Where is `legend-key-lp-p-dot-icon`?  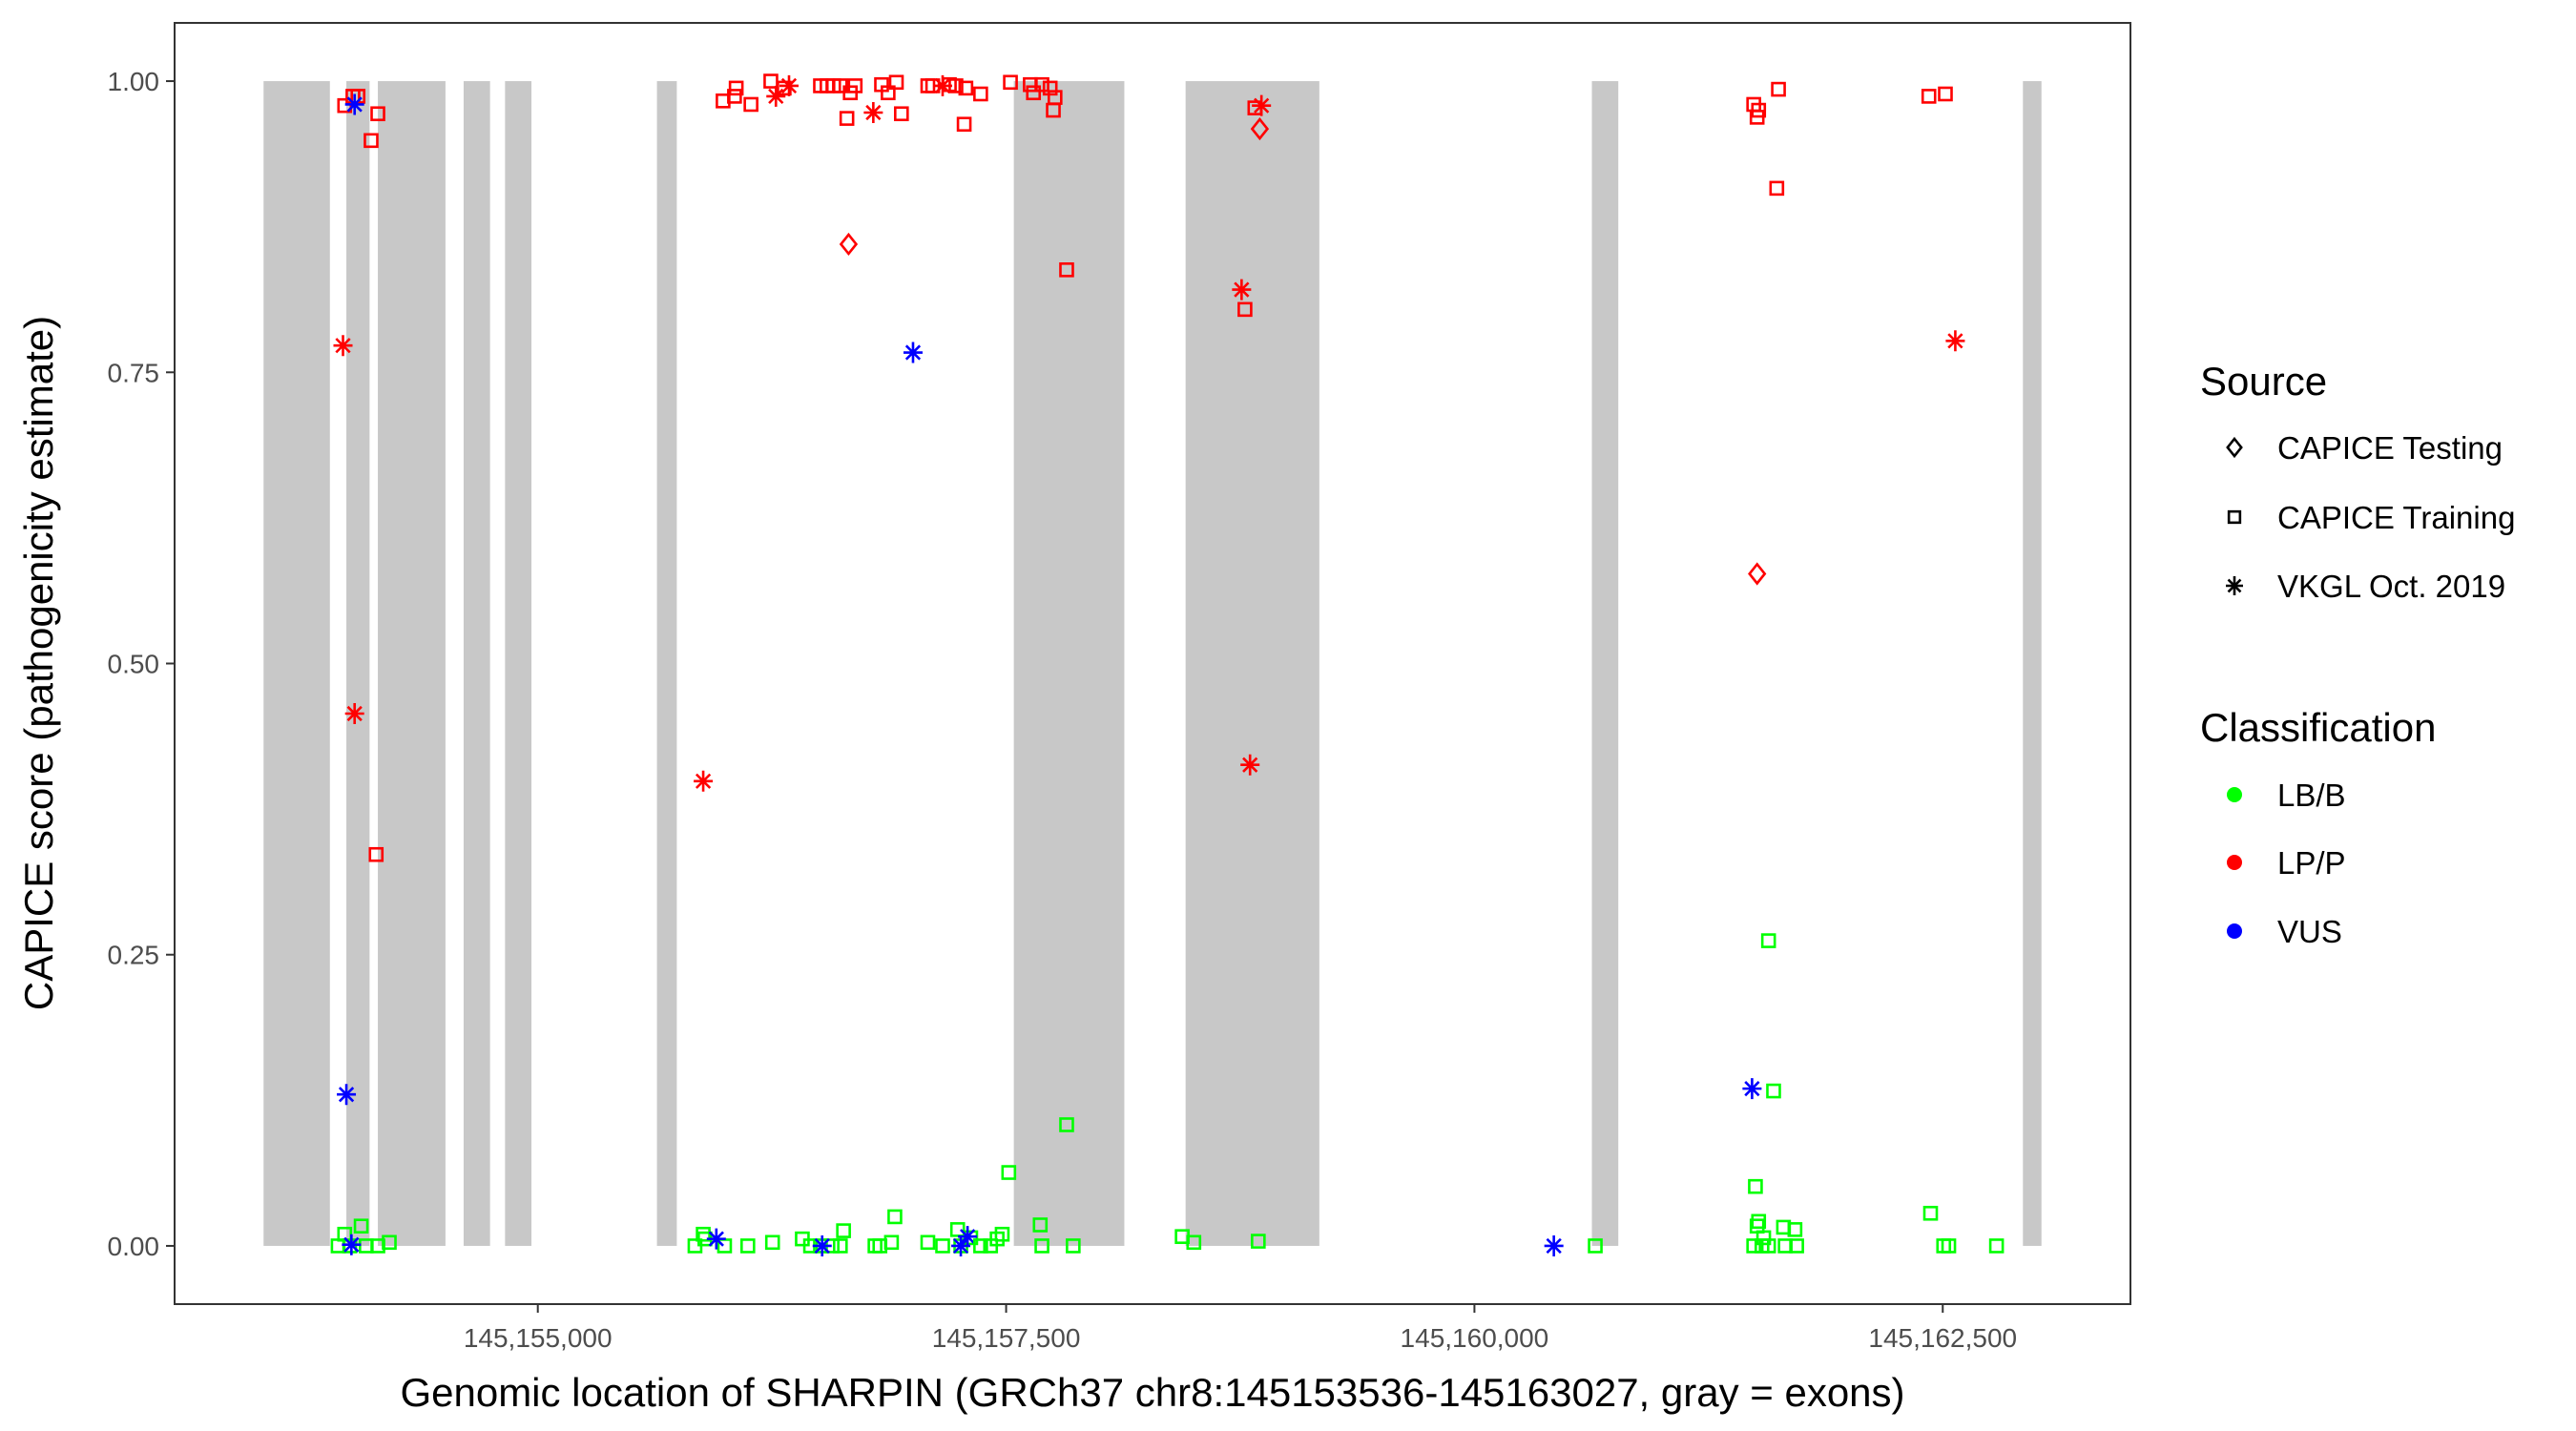 legend-key-lp-p-dot-icon is located at coordinates (2234, 862).